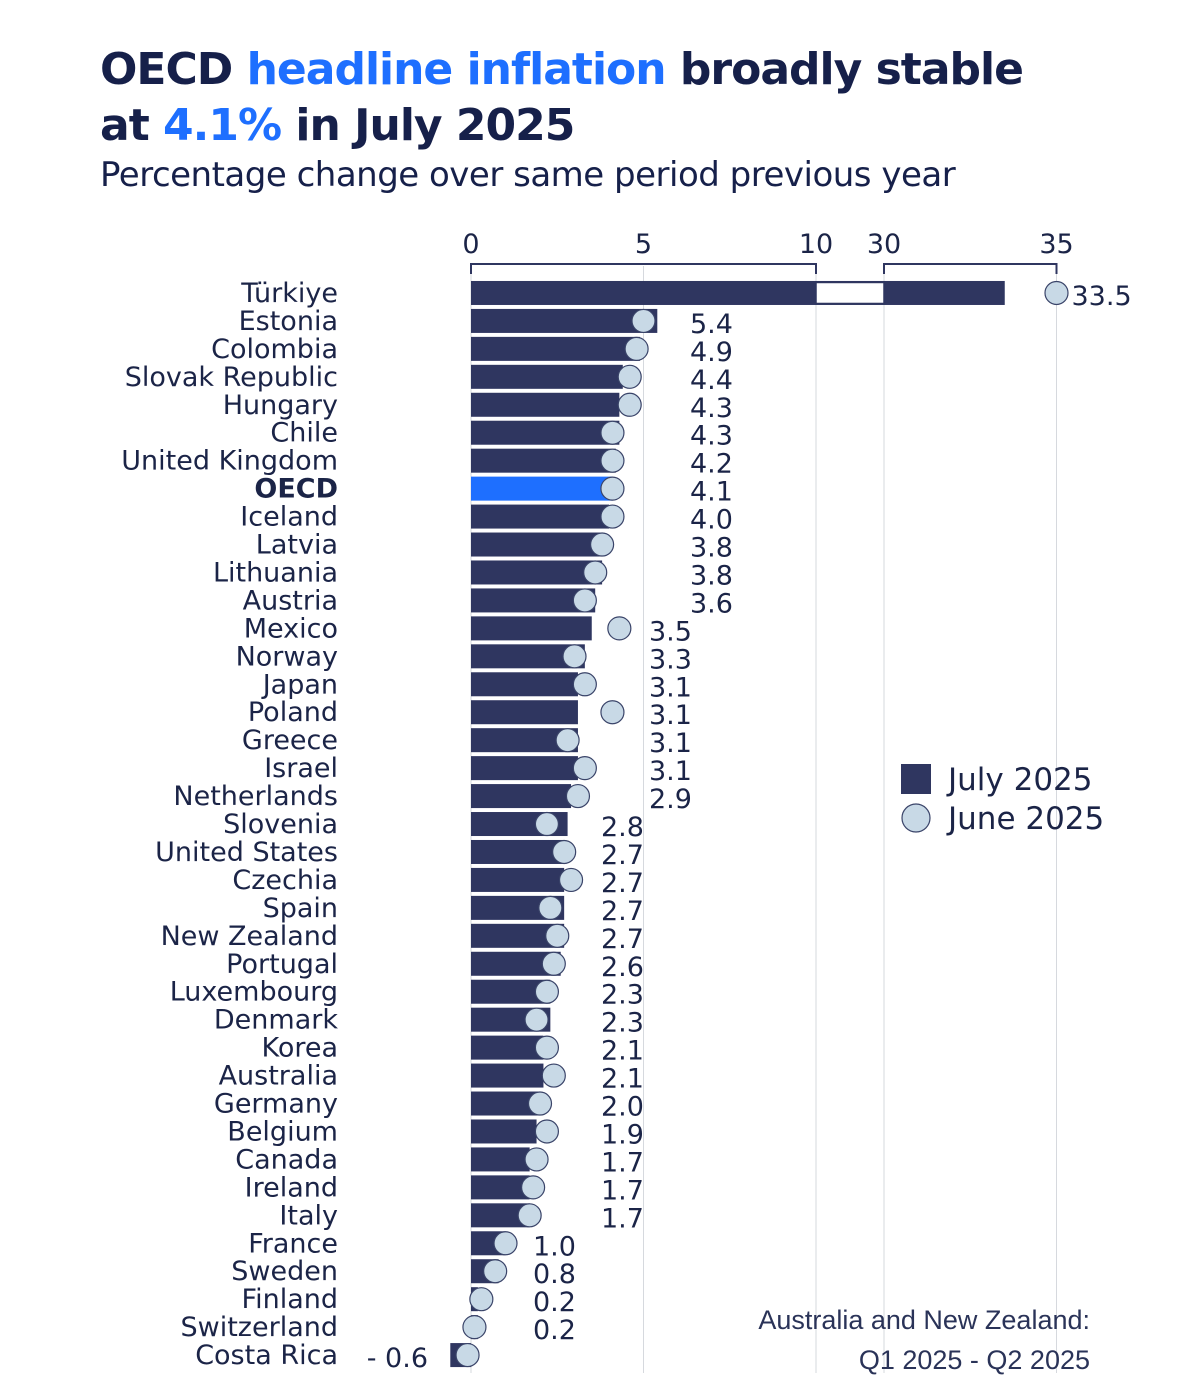 This screenshot has width=1200, height=1391. I want to click on bar-july-canada, so click(500, 1159).